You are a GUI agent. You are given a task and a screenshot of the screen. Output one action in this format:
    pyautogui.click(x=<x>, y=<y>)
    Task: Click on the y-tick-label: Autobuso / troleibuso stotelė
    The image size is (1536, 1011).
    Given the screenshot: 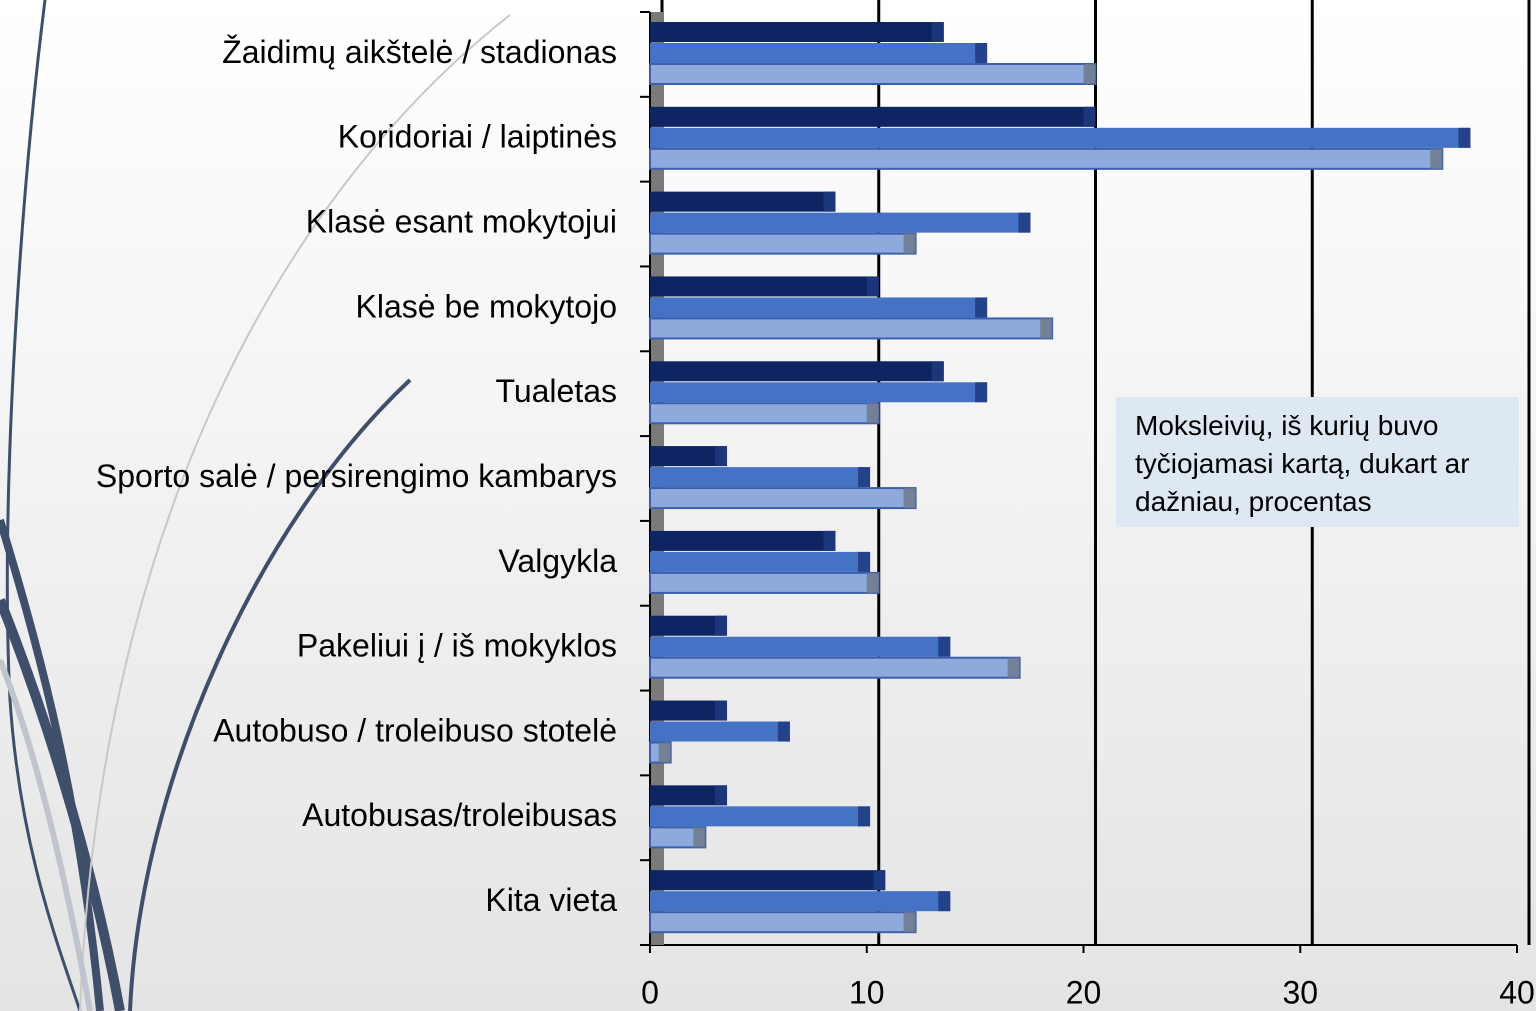 What is the action you would take?
    pyautogui.click(x=415, y=730)
    